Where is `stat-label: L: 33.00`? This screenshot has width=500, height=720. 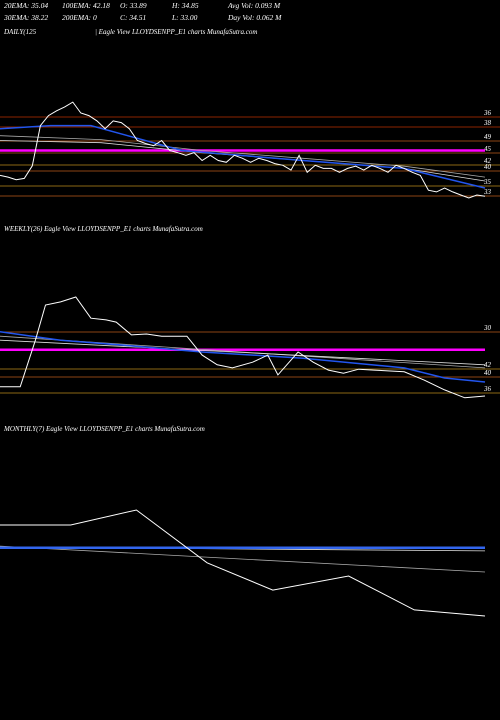 stat-label: L: 33.00 is located at coordinates (184, 17).